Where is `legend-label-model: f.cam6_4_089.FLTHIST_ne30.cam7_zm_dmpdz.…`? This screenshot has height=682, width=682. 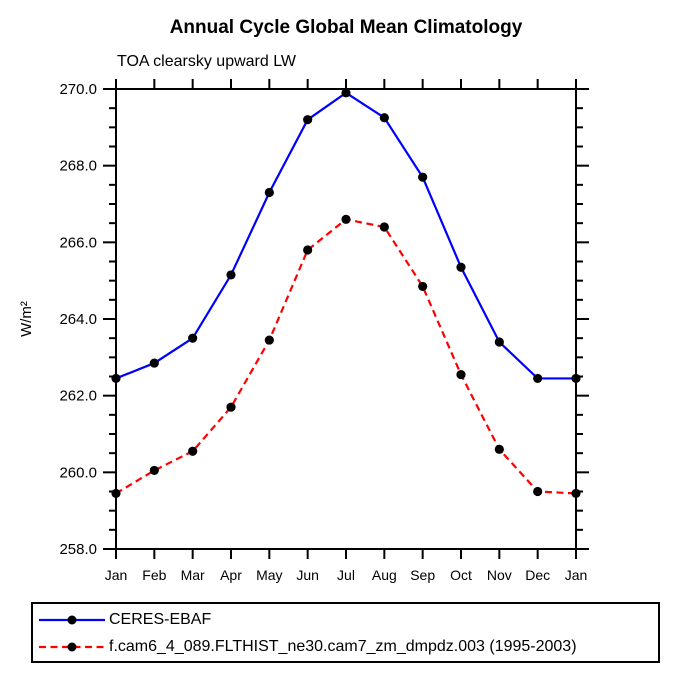 legend-label-model: f.cam6_4_089.FLTHIST_ne30.cam7_zm_dmpdz.… is located at coordinates (343, 646).